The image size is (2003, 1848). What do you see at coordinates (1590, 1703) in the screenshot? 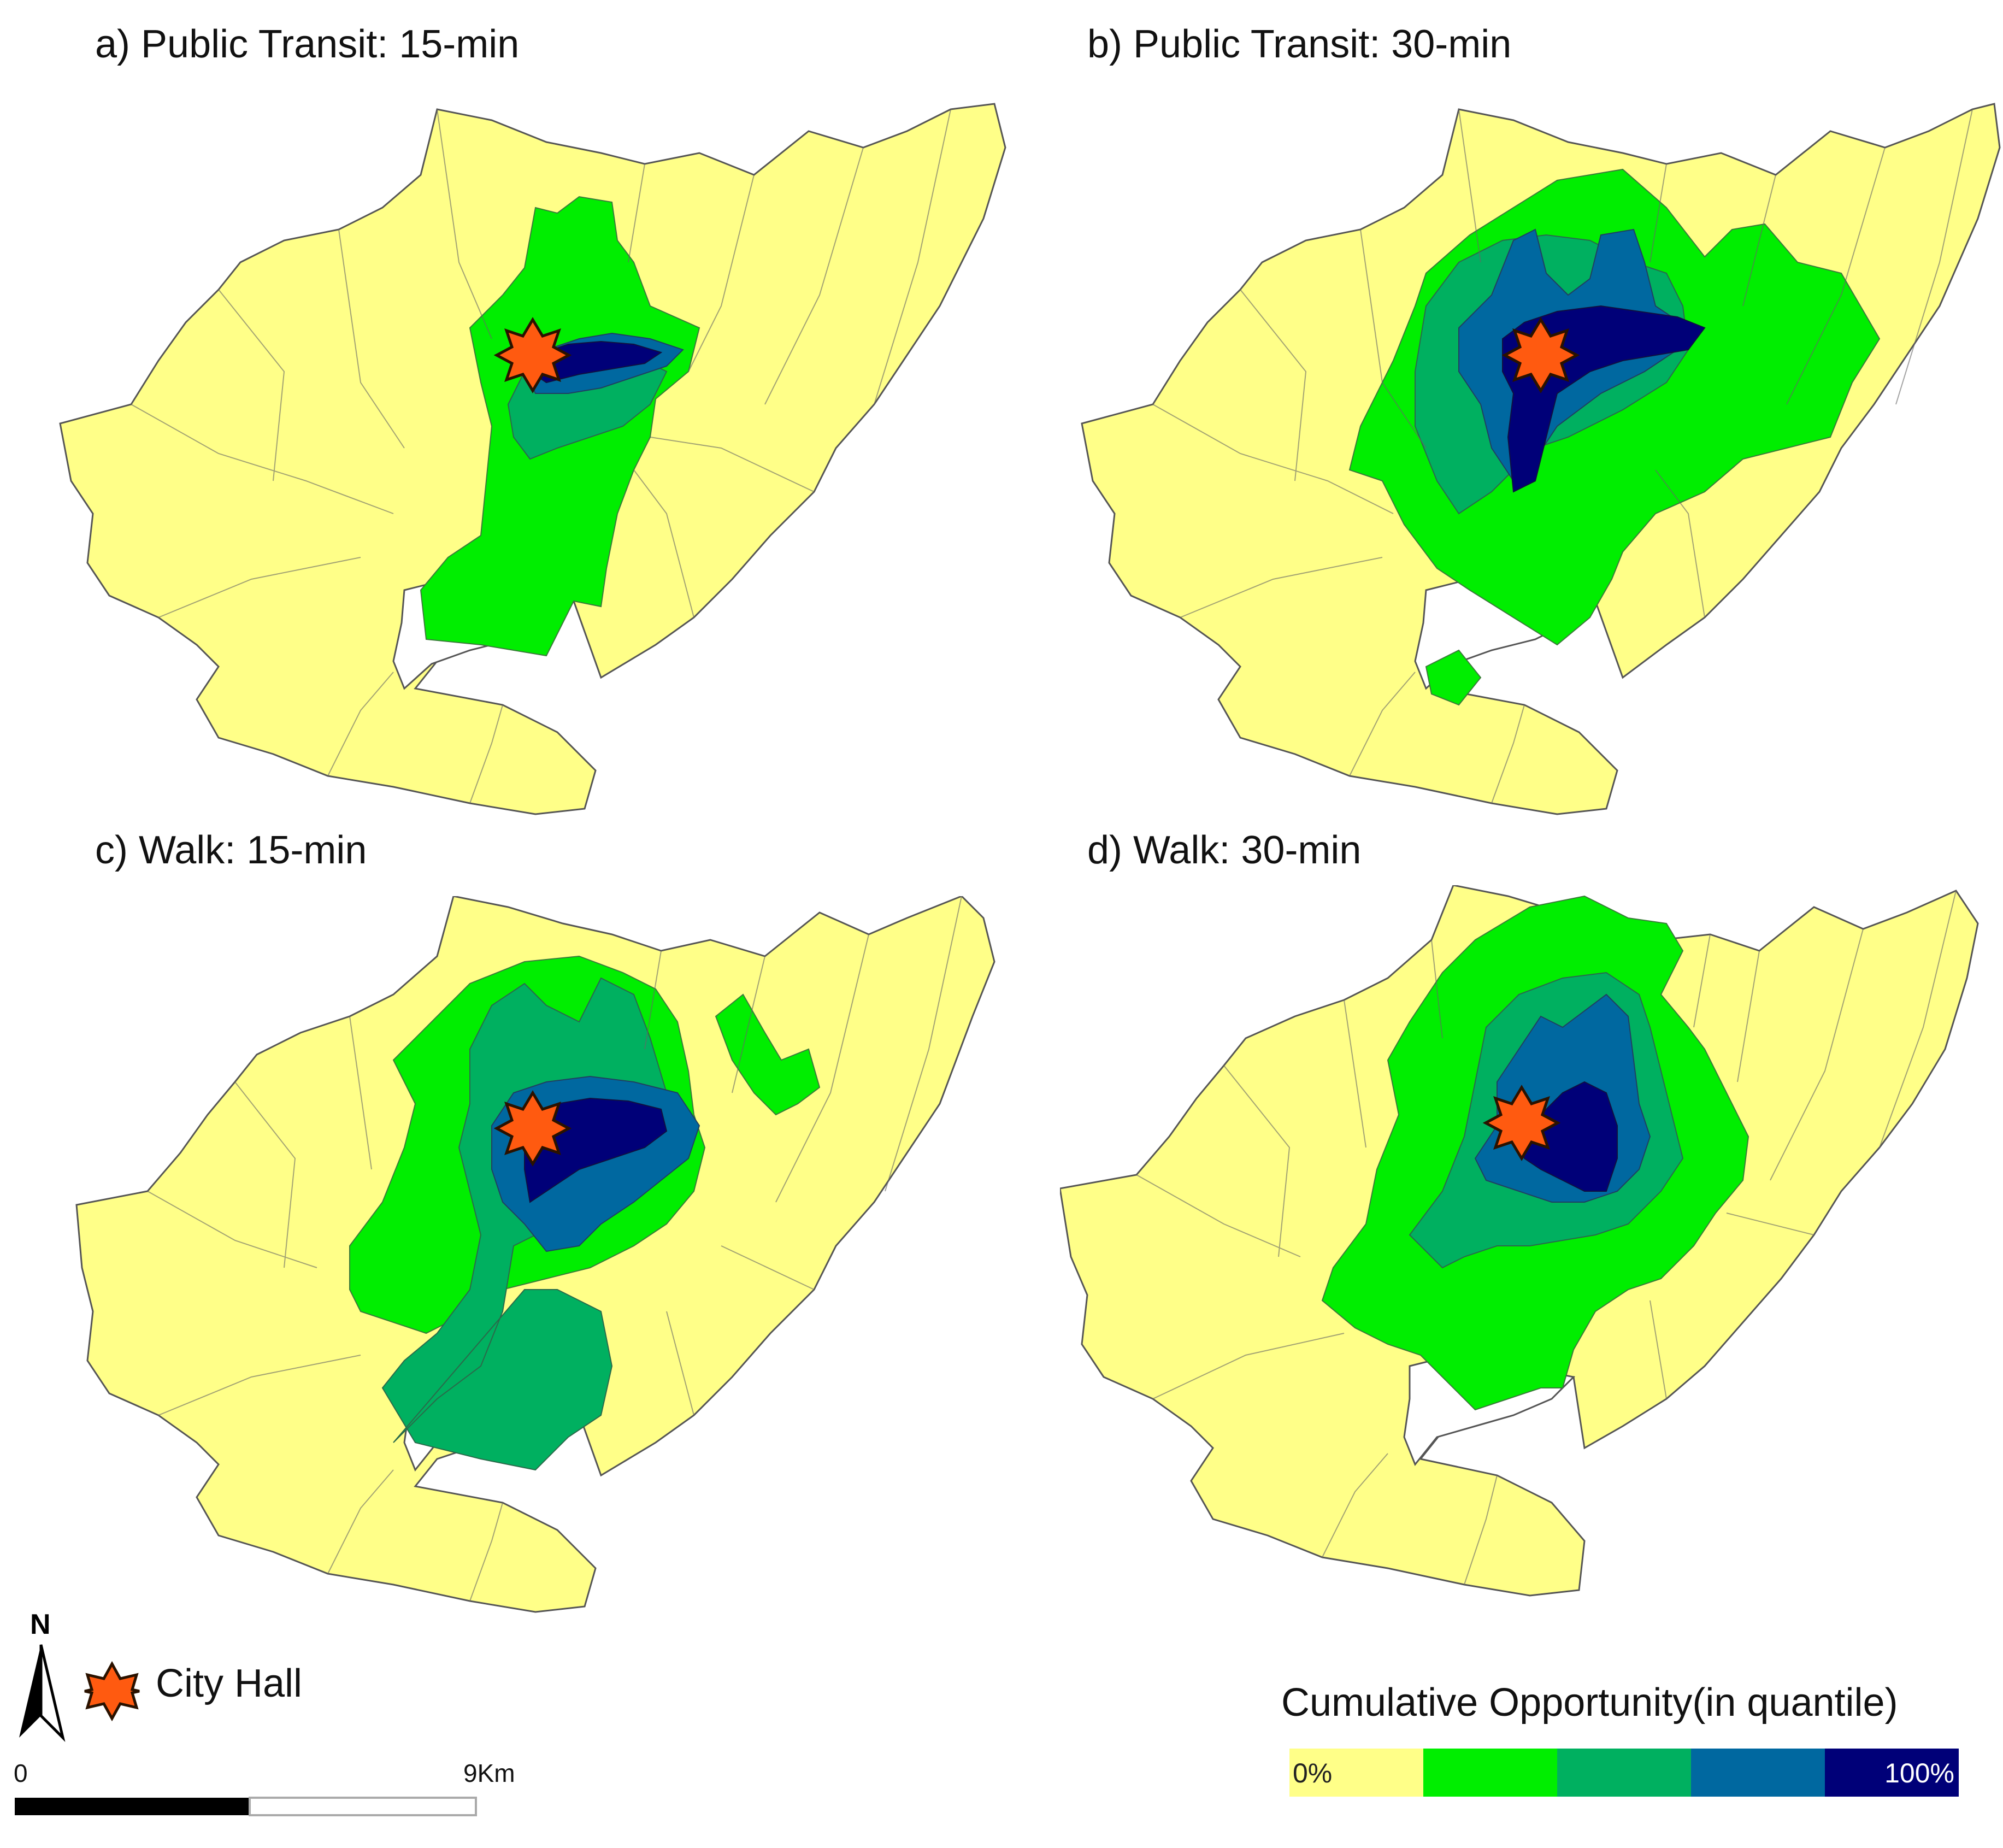
I see `legend-title: Cumulative Opportunity(in quantile)` at bounding box center [1590, 1703].